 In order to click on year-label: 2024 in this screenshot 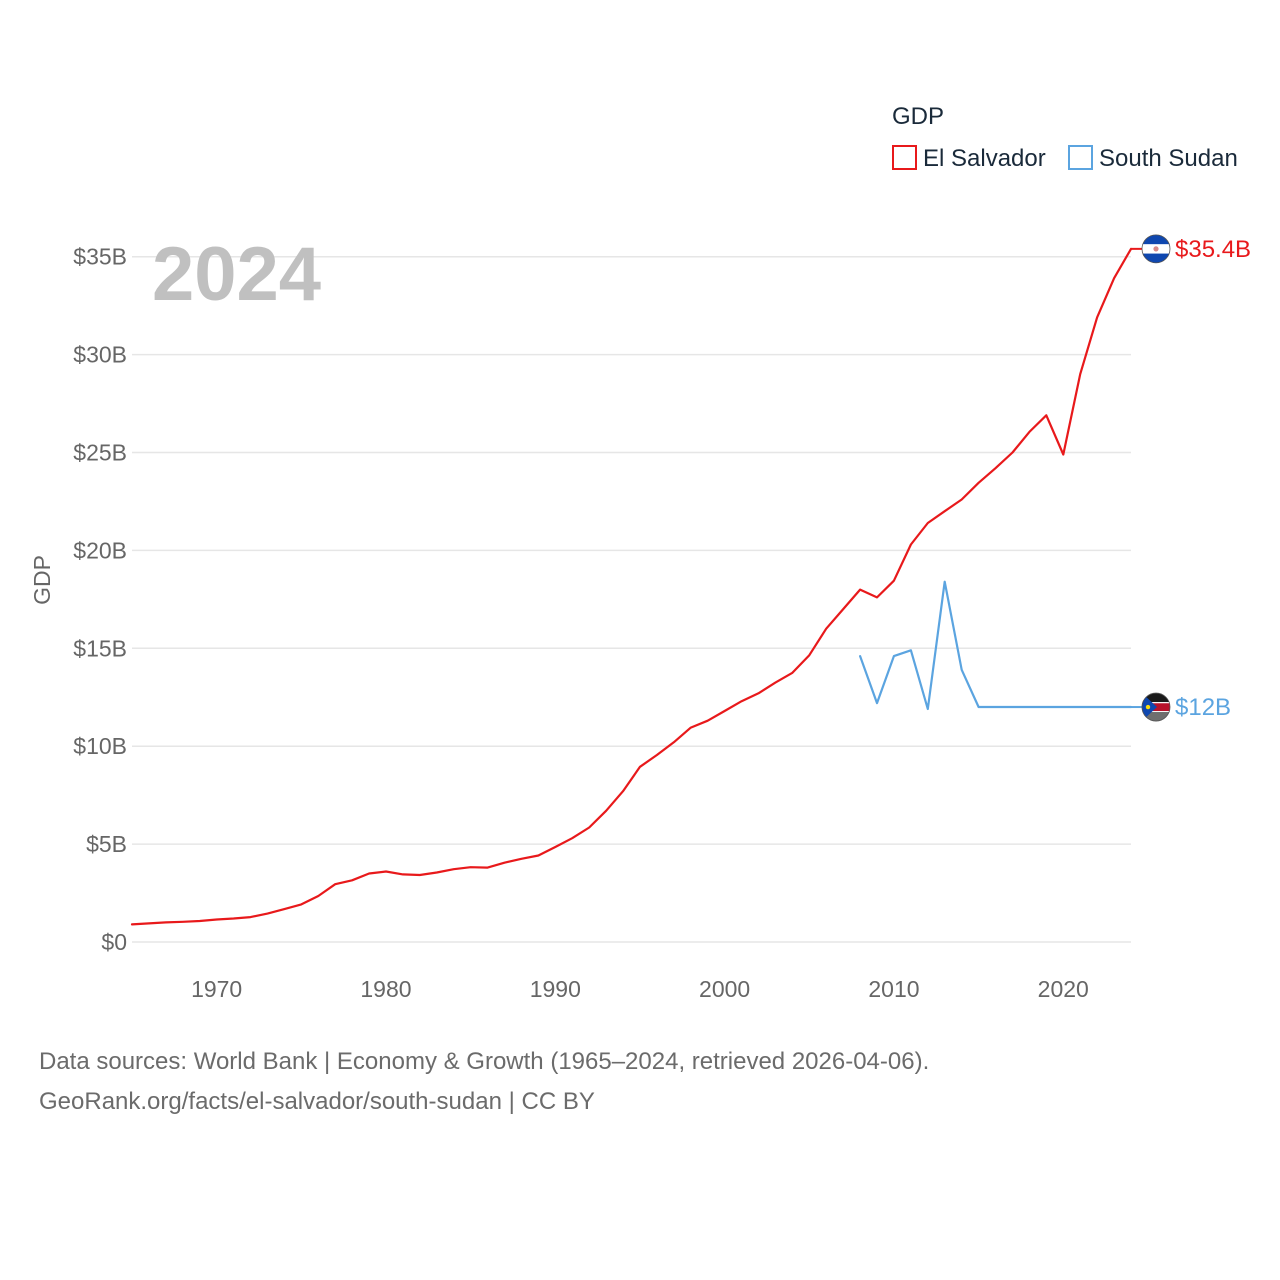, I will do `click(236, 274)`.